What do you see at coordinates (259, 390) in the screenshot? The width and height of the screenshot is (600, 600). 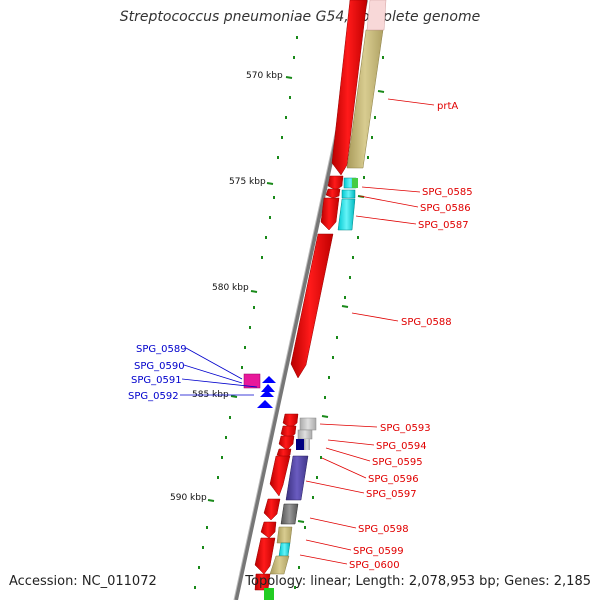 I see `reverse-genes` at bounding box center [259, 390].